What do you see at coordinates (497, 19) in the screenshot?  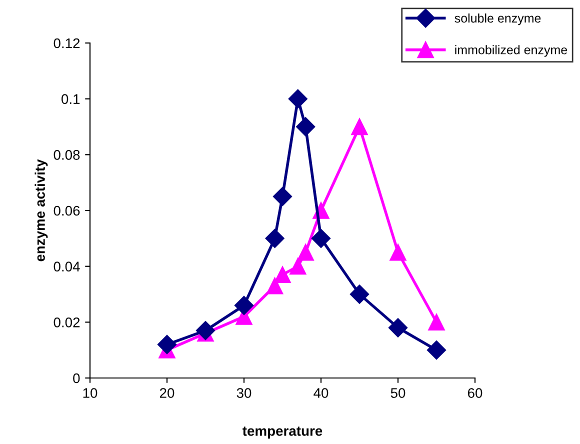 I see `legend-label: soluble enzyme` at bounding box center [497, 19].